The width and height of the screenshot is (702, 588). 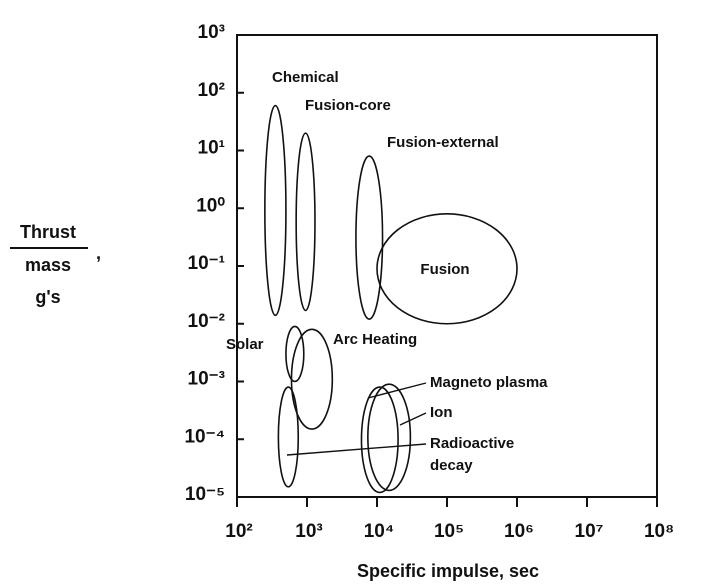 I want to click on y-axis-label-denominator: mass, so click(x=48, y=265).